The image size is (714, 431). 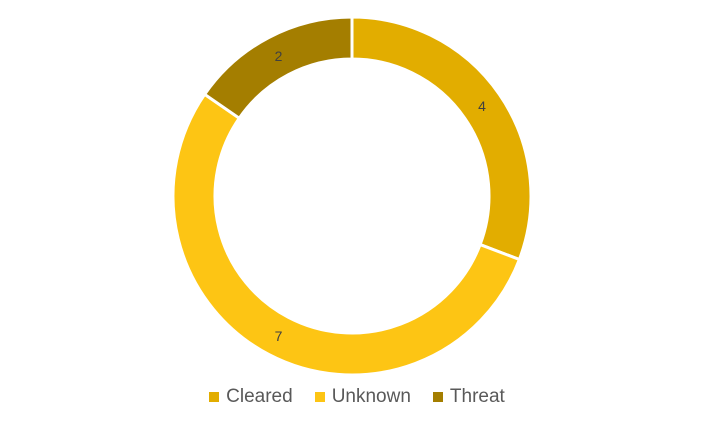 I want to click on legend-item-threat: Threat, so click(x=468, y=397).